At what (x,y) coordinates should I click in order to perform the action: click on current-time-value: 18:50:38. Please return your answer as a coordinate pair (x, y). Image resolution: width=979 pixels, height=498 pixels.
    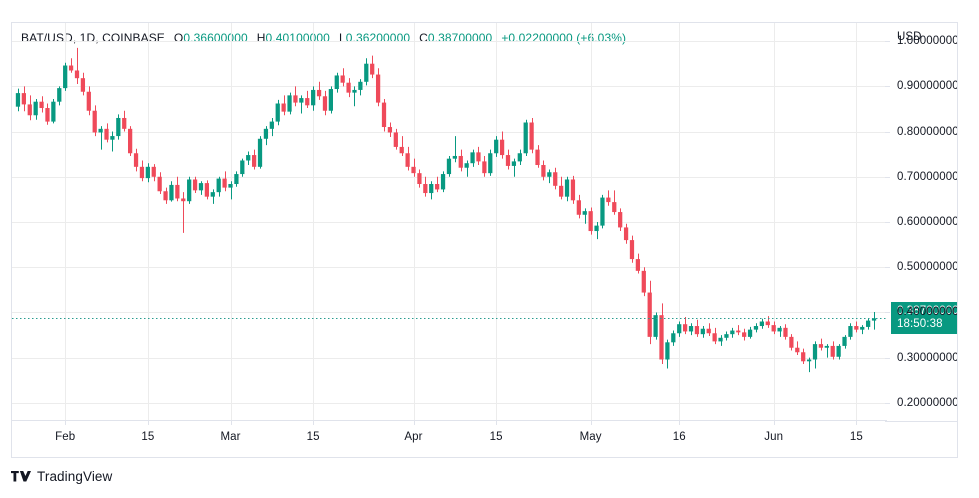
    Looking at the image, I should click on (920, 324).